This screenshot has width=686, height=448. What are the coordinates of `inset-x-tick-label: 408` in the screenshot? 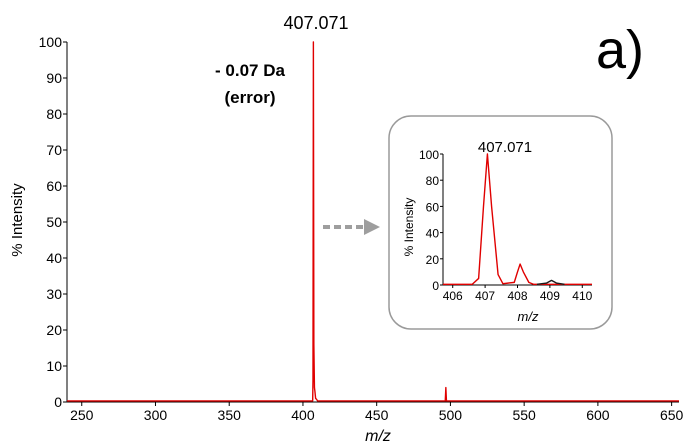 It's located at (517, 296).